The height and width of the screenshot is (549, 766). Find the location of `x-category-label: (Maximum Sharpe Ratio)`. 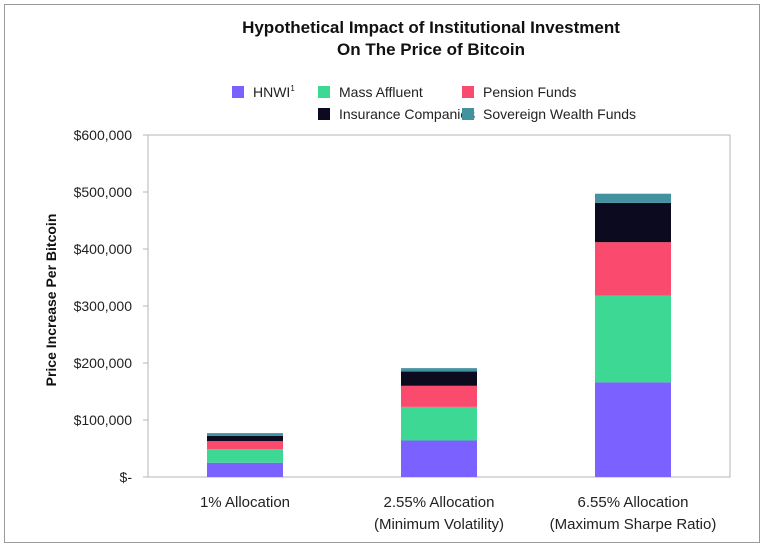

x-category-label: (Maximum Sharpe Ratio) is located at coordinates (633, 524).